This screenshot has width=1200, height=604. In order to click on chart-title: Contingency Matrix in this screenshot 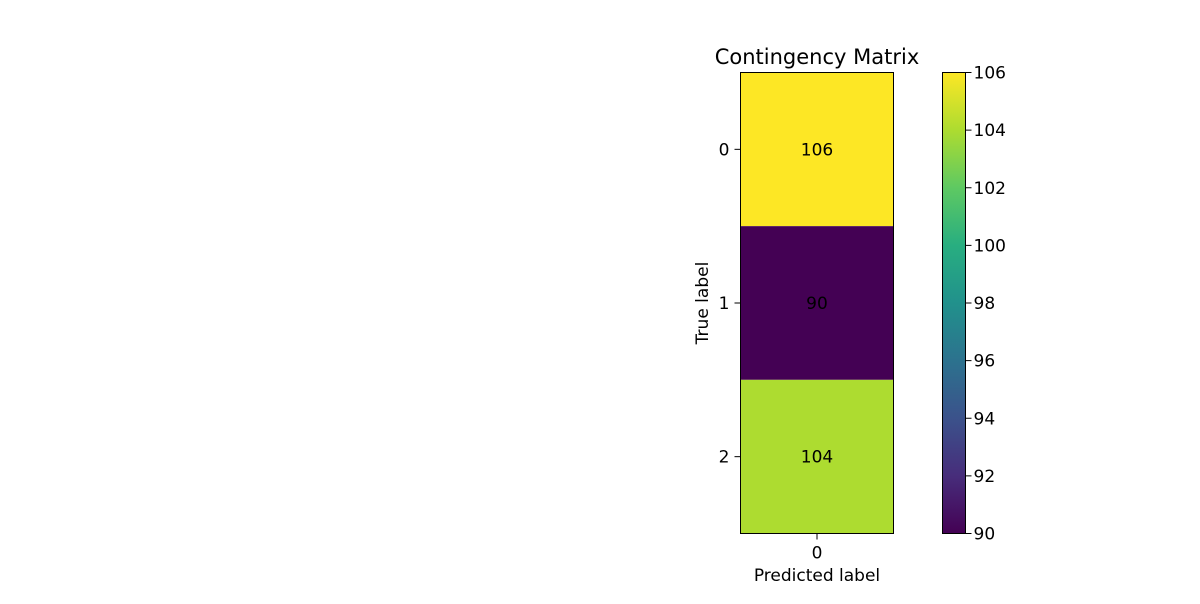, I will do `click(817, 57)`.